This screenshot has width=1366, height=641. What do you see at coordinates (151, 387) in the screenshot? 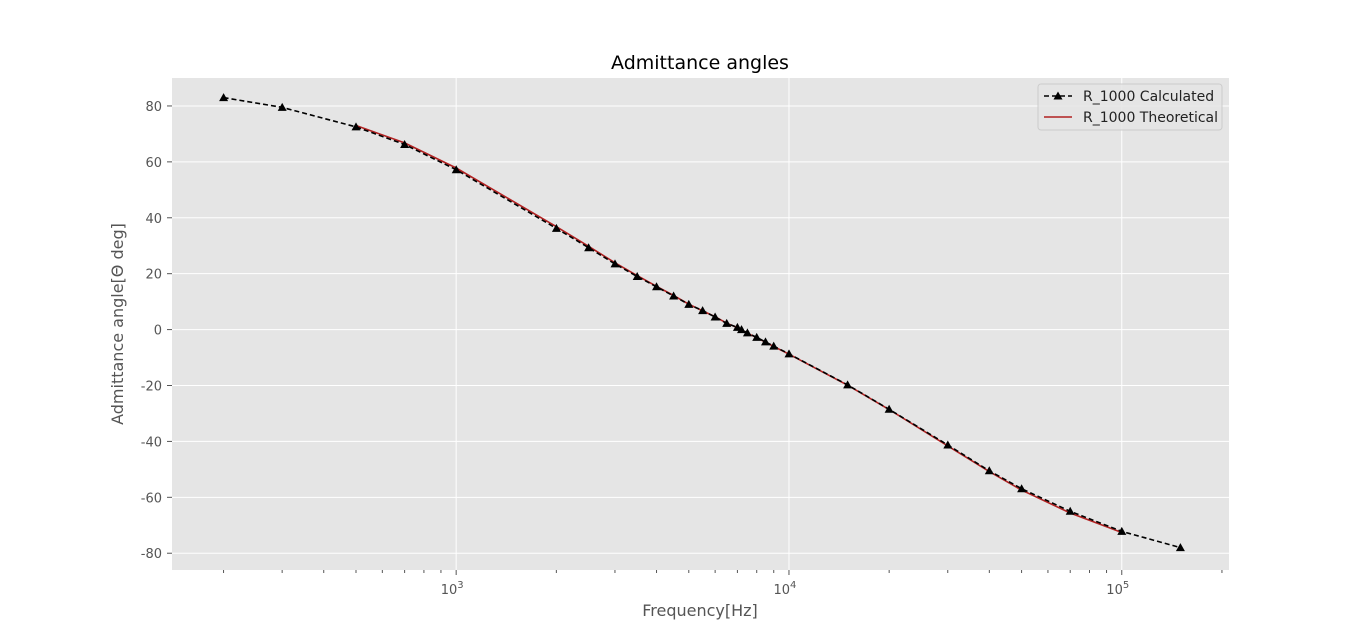
I see `y-tick-label: -20` at bounding box center [151, 387].